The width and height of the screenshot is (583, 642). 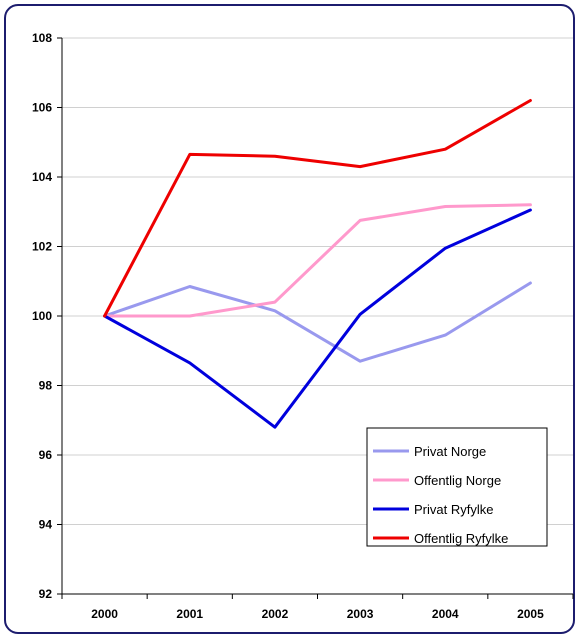 What do you see at coordinates (42, 108) in the screenshot?
I see `y-tick-label: 106` at bounding box center [42, 108].